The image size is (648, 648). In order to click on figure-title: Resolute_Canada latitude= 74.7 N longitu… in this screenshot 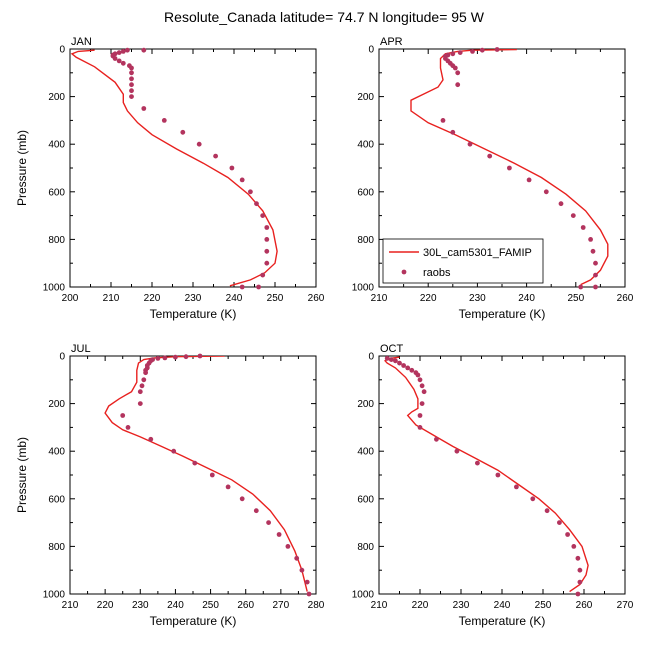, I will do `click(324, 17)`.